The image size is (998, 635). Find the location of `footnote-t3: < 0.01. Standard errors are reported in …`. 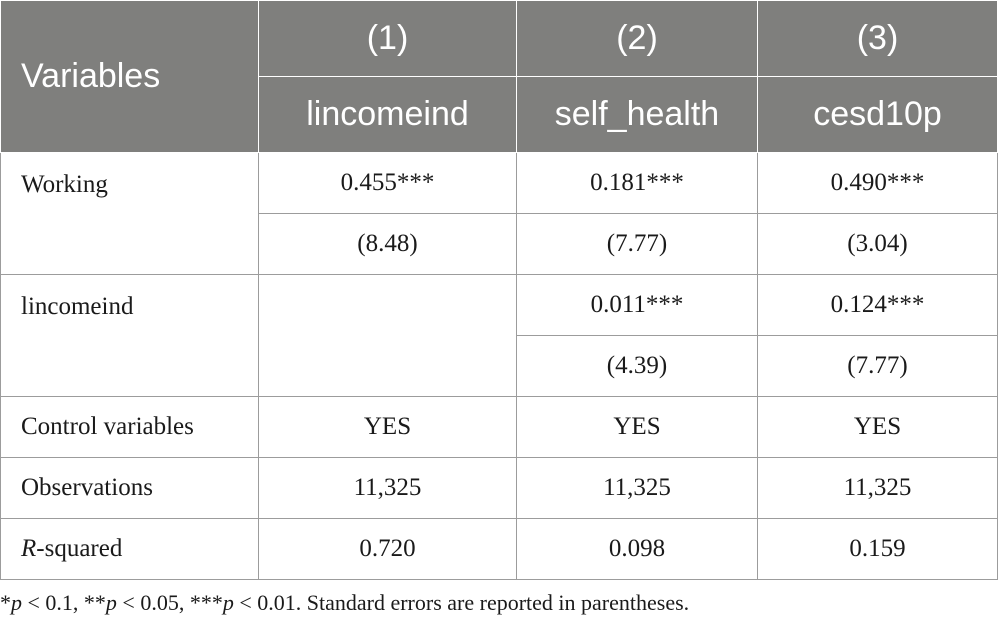

footnote-t3: < 0.01. Standard errors are reported in … is located at coordinates (461, 602).